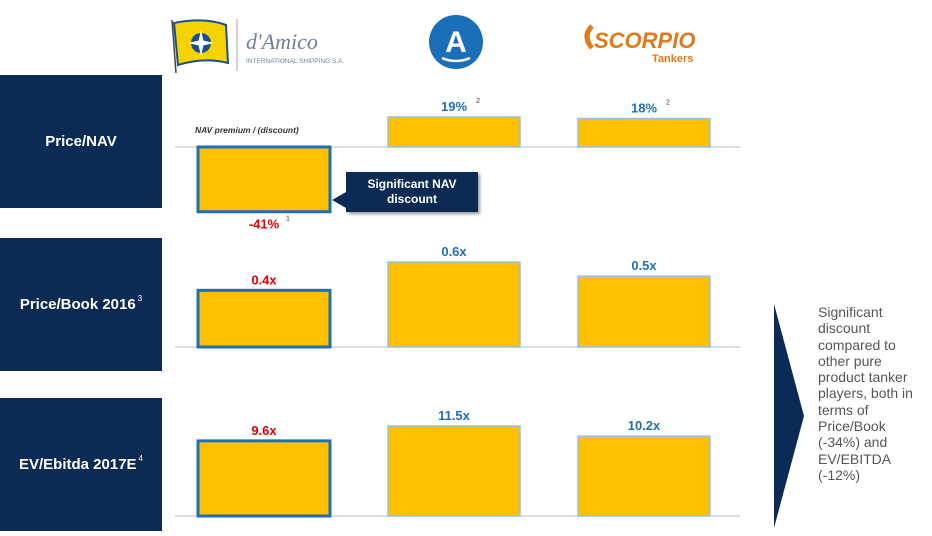 Image resolution: width=932 pixels, height=536 pixels. Describe the element at coordinates (644, 40) in the screenshot. I see `scorpio-name: SCORPIO` at that location.